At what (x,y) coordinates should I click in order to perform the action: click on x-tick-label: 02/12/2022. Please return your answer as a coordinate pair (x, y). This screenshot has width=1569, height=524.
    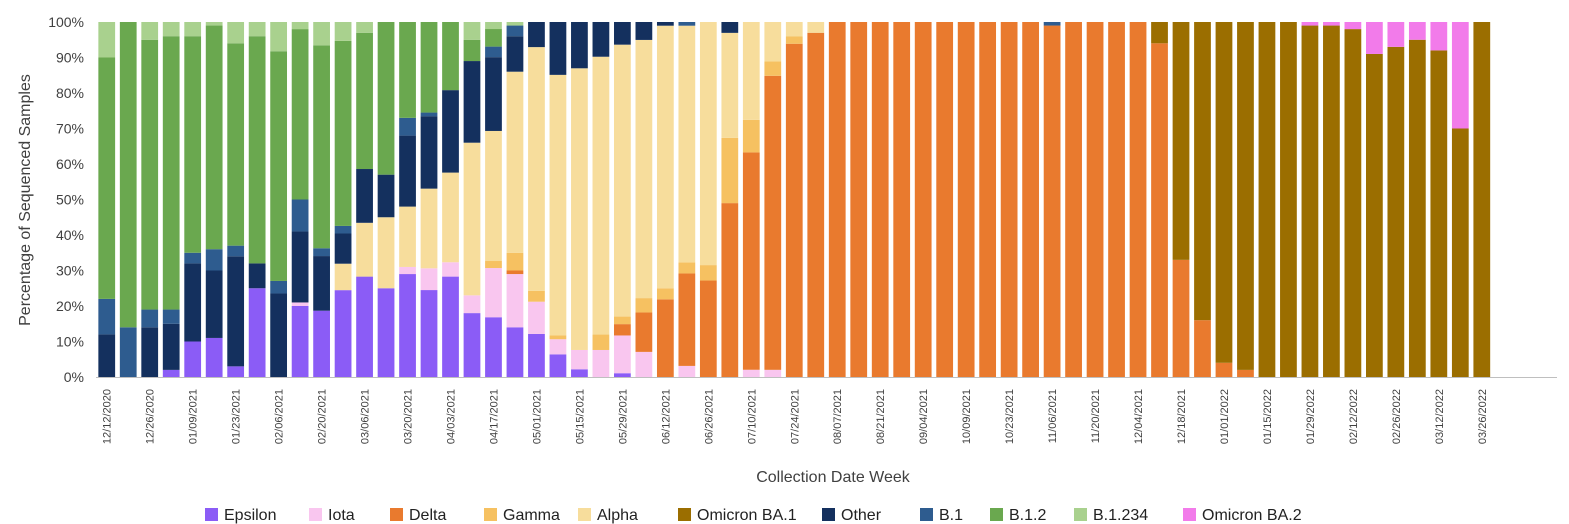
    Looking at the image, I should click on (1354, 416).